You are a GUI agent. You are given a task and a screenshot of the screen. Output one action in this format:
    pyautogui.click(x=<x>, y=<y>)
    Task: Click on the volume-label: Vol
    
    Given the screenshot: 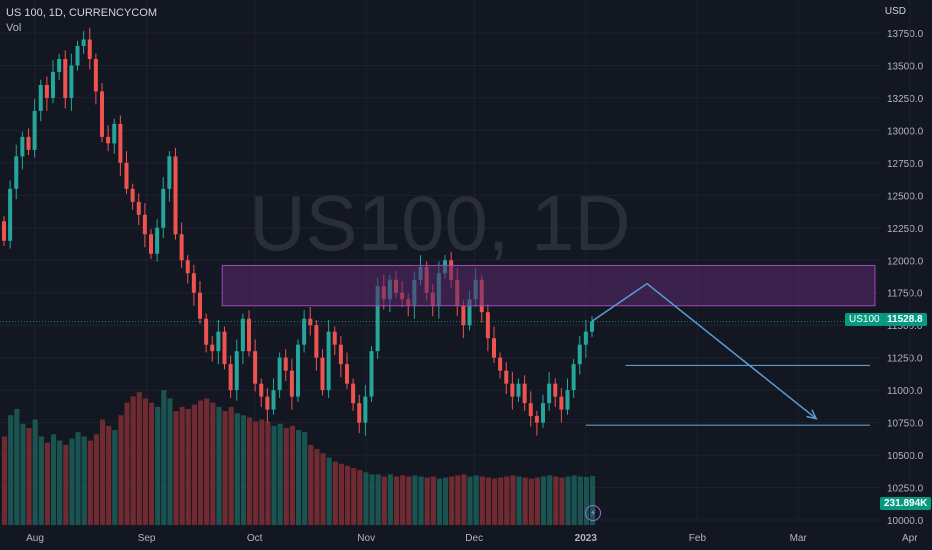 What is the action you would take?
    pyautogui.click(x=14, y=28)
    